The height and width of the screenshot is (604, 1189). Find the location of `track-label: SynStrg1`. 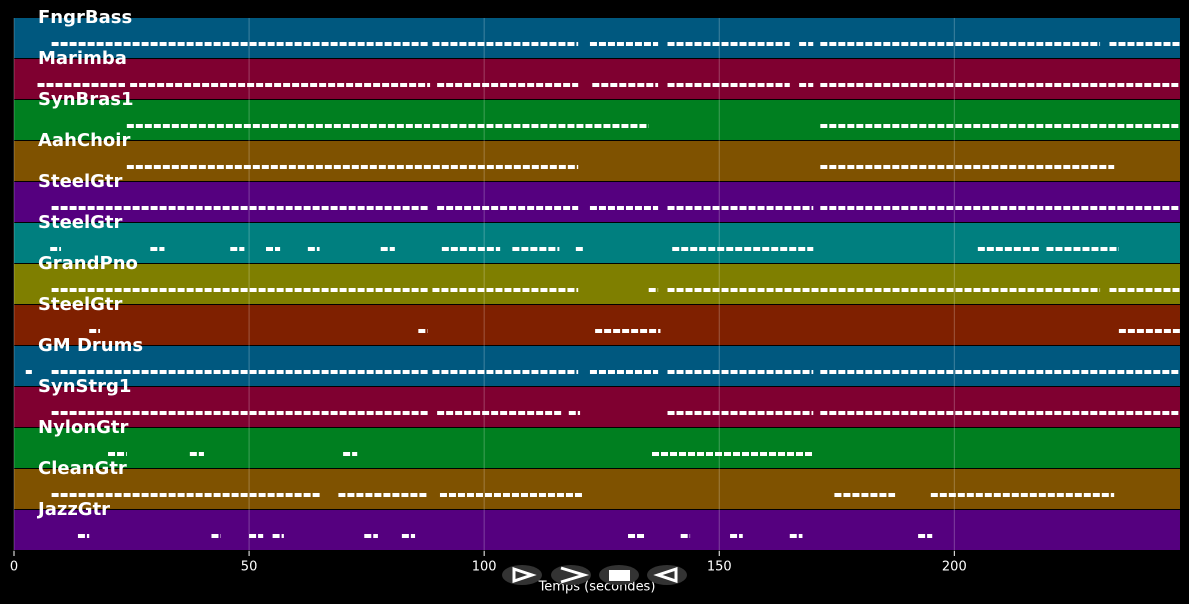

track-label: SynStrg1 is located at coordinates (84, 386).